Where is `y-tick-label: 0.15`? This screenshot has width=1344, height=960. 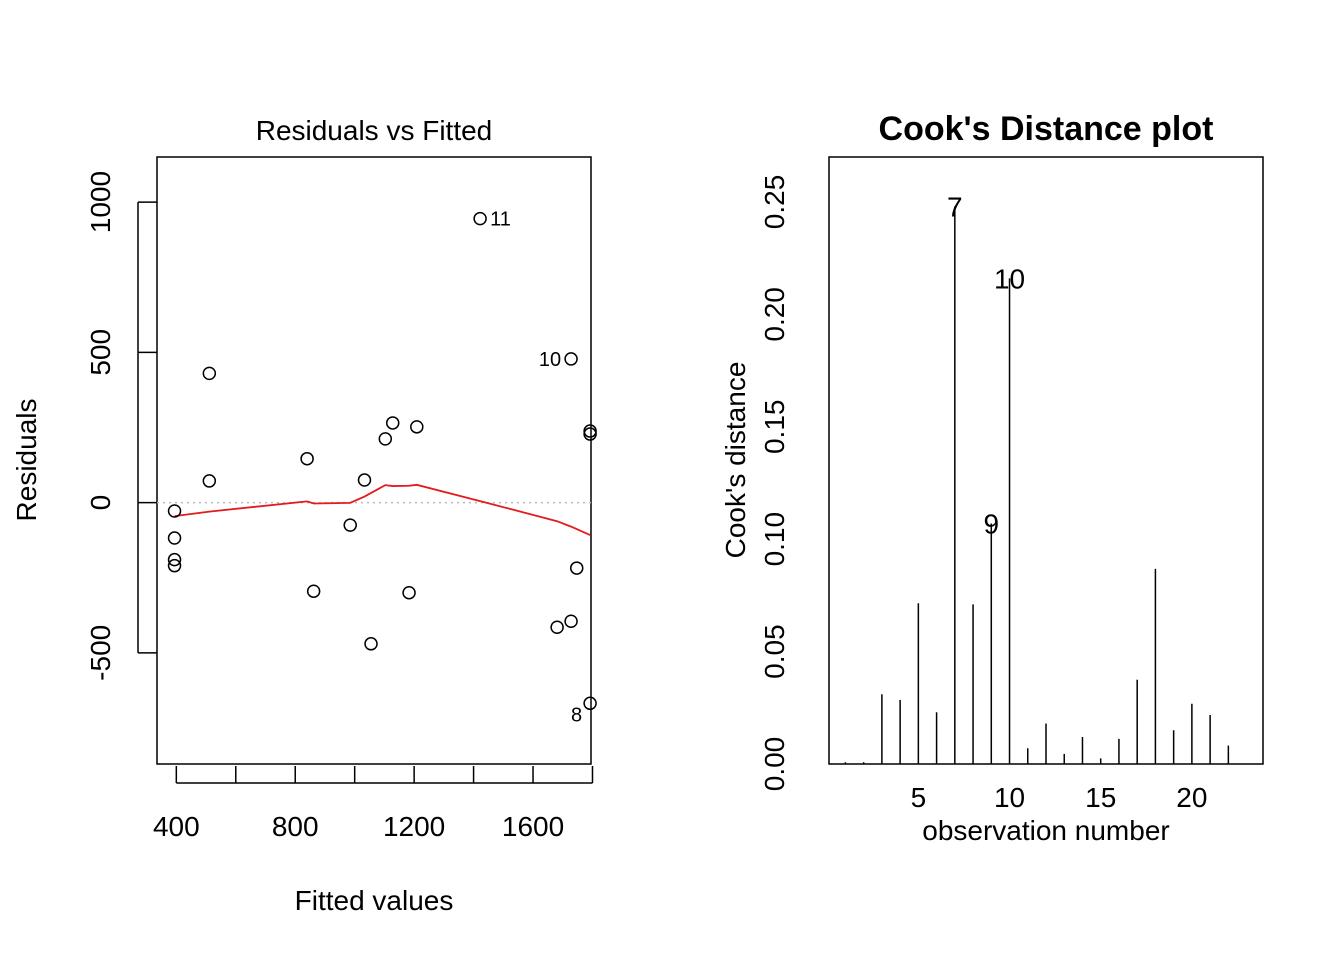
y-tick-label: 0.15 is located at coordinates (774, 427).